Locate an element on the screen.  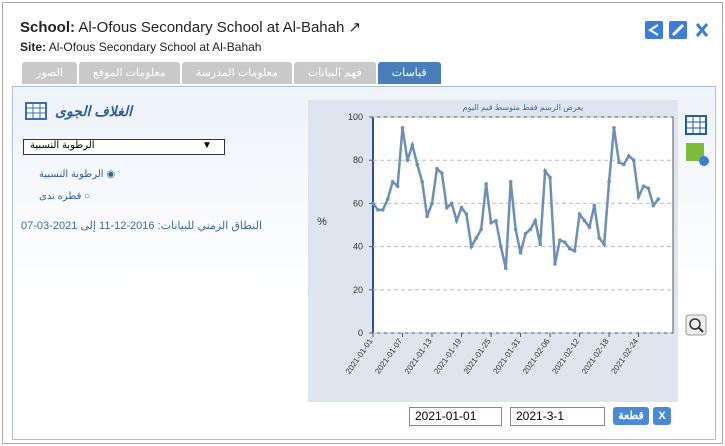
end-date: 2021-3-1 is located at coordinates (557, 416).